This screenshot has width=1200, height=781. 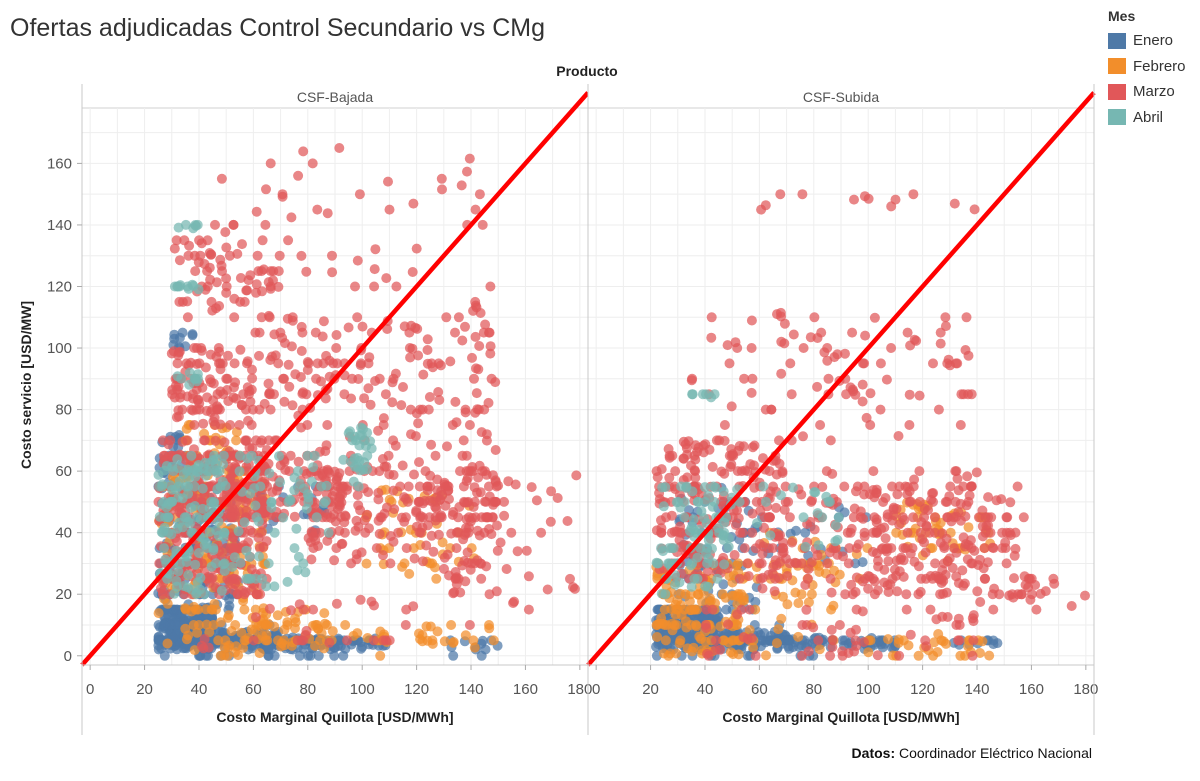 What do you see at coordinates (1117, 66) in the screenshot?
I see `legend-swatch` at bounding box center [1117, 66].